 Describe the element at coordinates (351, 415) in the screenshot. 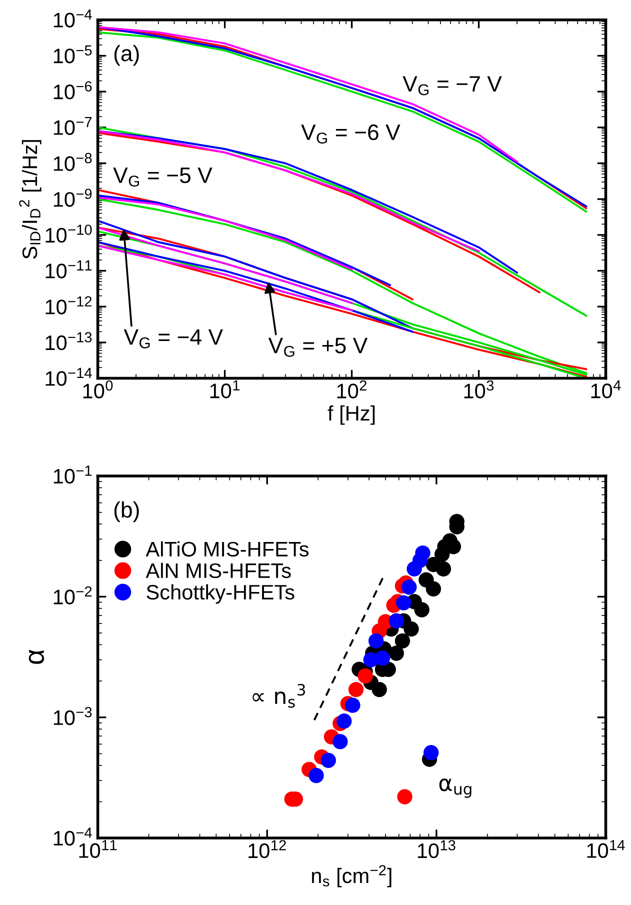

I see `x-axis-title: f [Hz]` at that location.